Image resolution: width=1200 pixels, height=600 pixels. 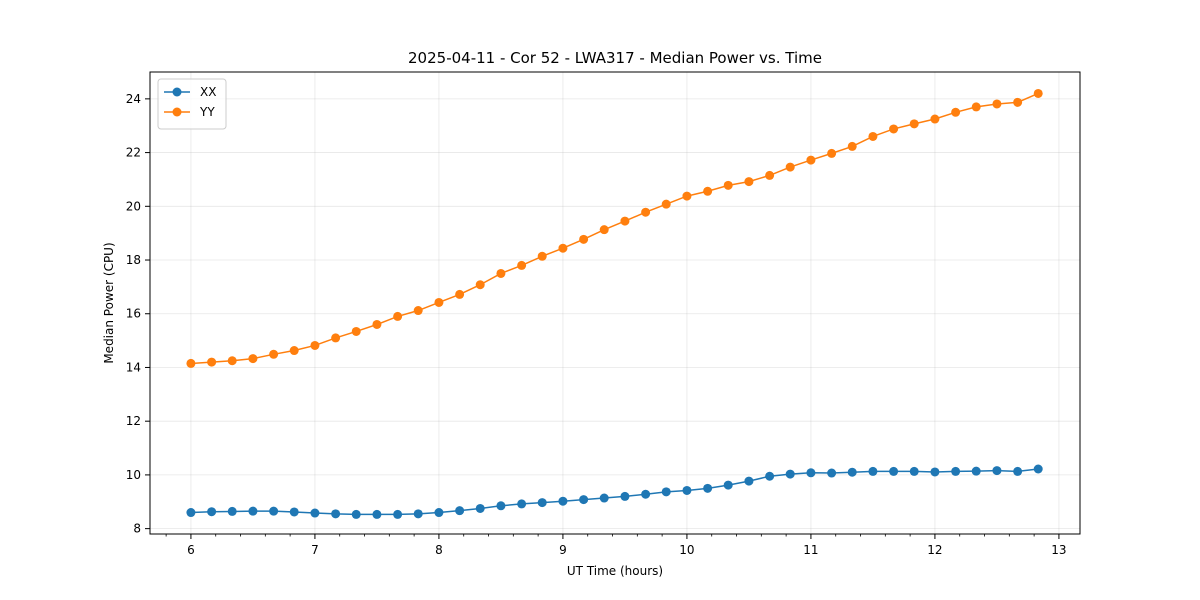 I want to click on x-axis: 6 7 8 9 10 11 12 13, so click(x=616, y=545).